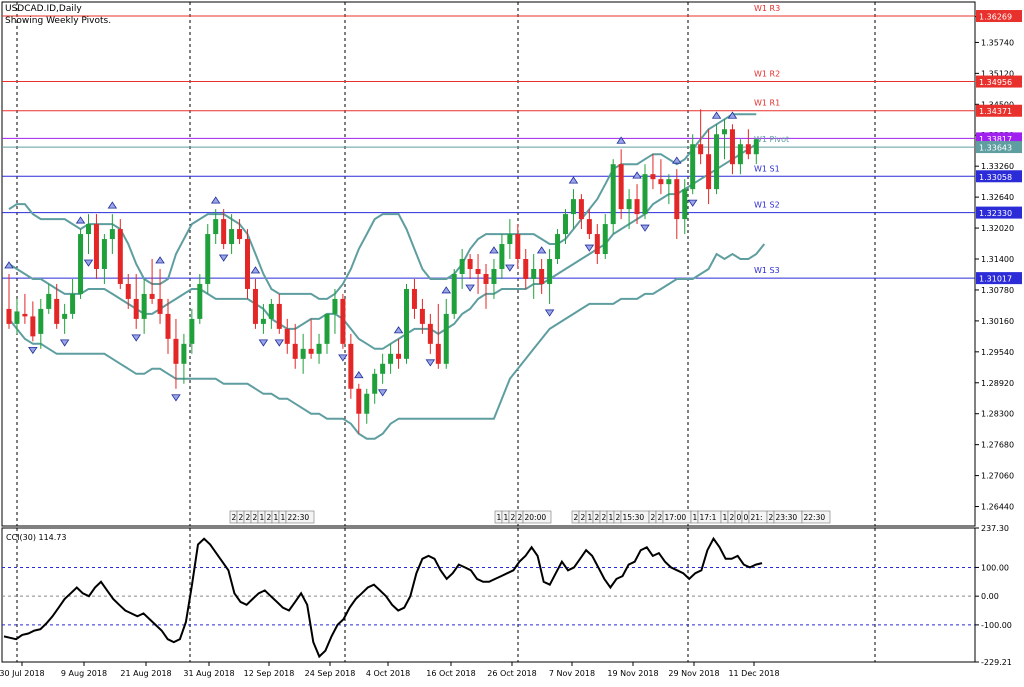  I want to click on x-axis-date-label: 19 Nov 2018, so click(632, 673).